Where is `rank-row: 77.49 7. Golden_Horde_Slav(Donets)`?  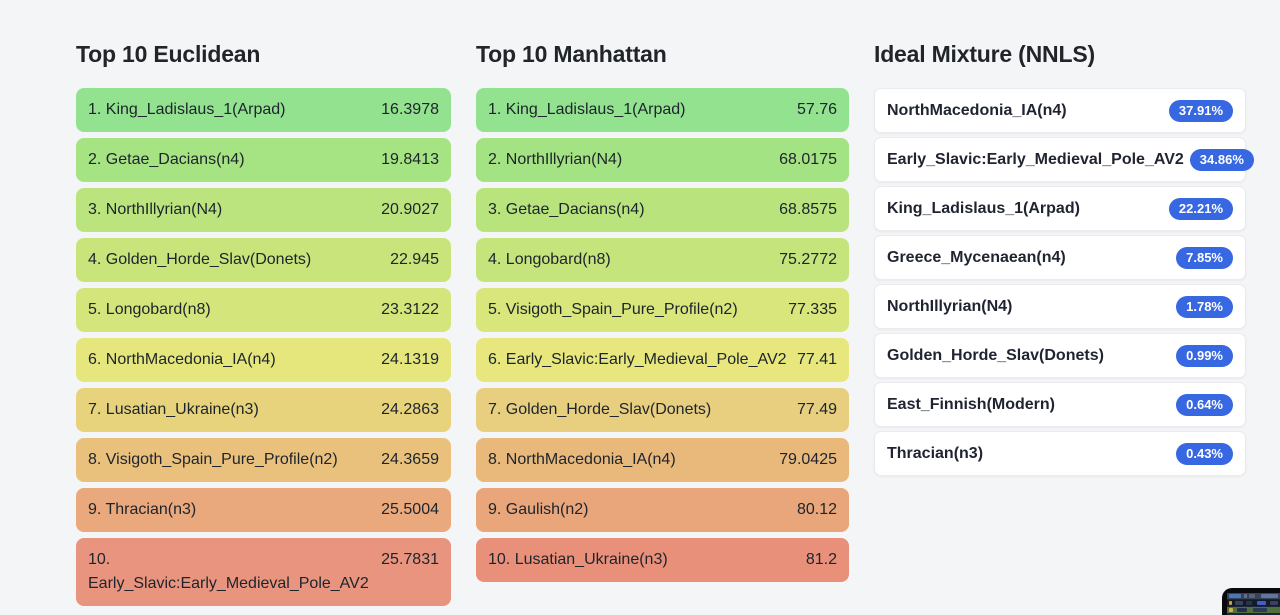 rank-row: 77.49 7. Golden_Horde_Slav(Donets) is located at coordinates (662, 410).